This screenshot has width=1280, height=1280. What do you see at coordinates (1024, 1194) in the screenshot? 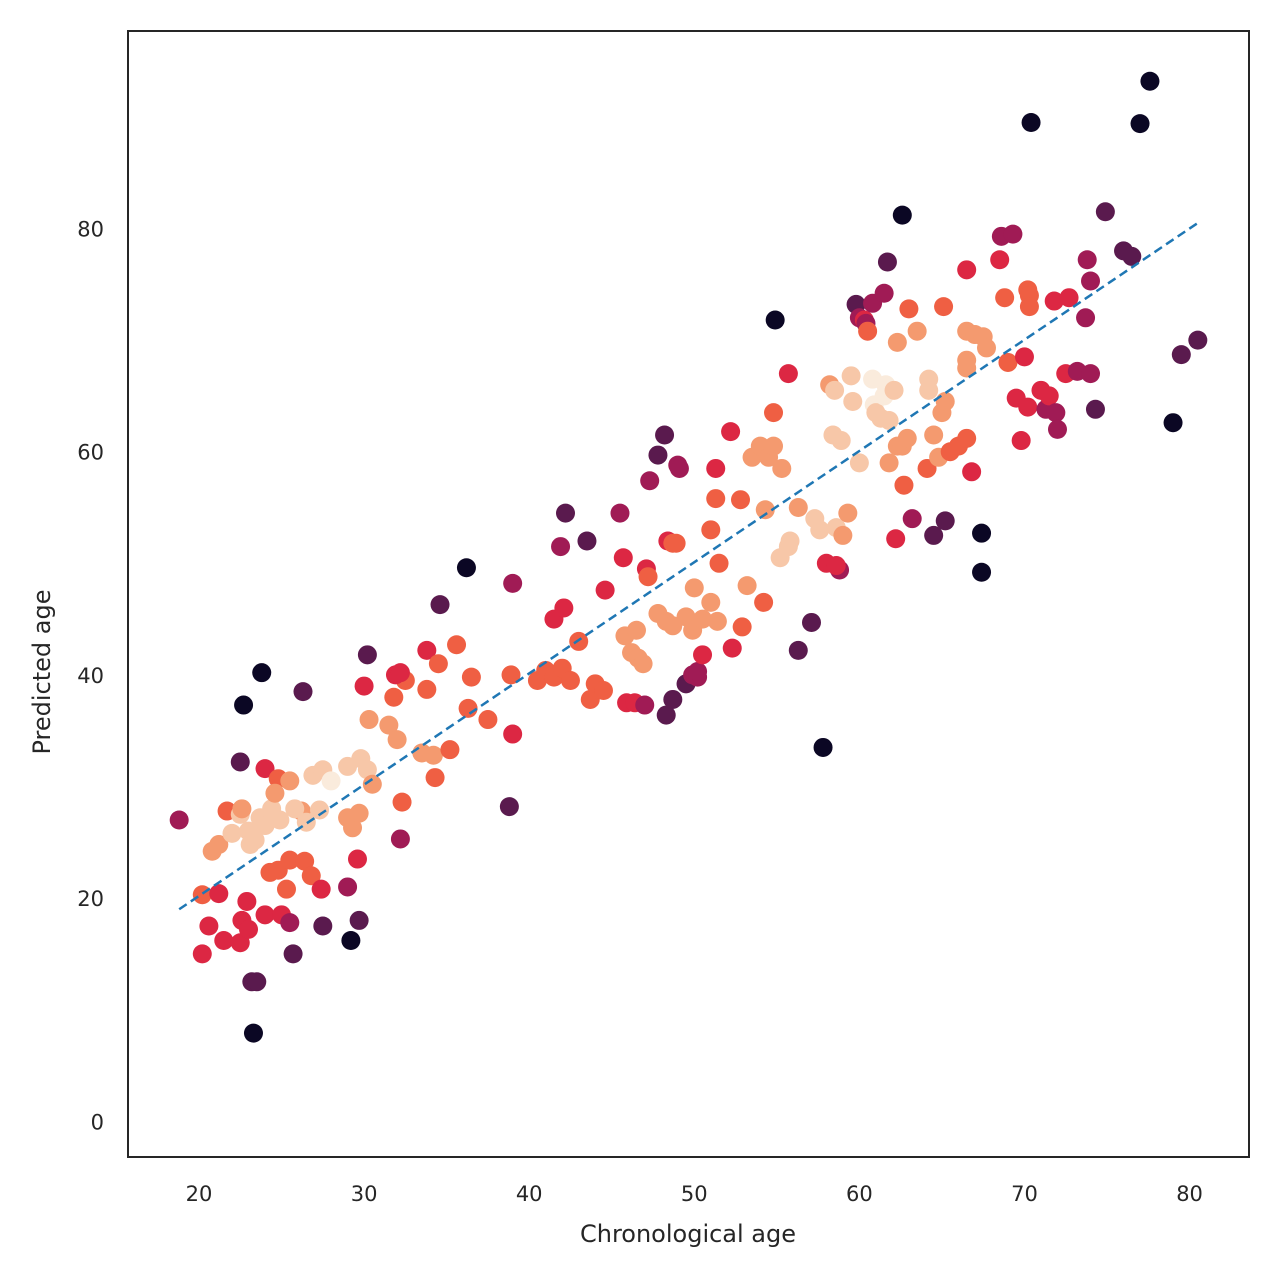
I see `x-tick-label: 70` at bounding box center [1024, 1194].